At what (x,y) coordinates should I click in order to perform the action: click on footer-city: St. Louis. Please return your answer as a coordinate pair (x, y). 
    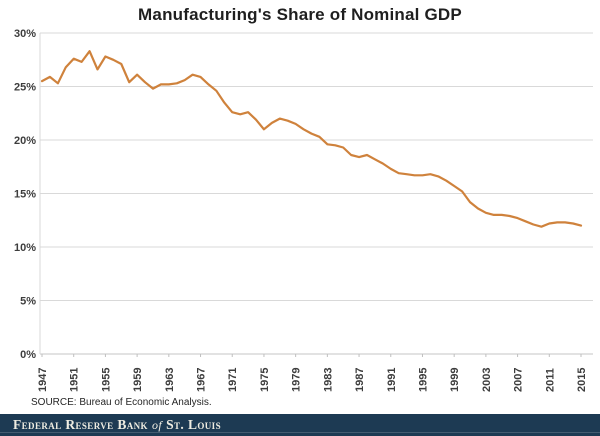
    Looking at the image, I should click on (193, 424).